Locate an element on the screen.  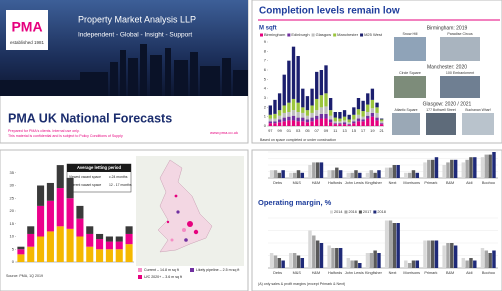
x-tick-label: 01 is located at coordinates (289, 130).